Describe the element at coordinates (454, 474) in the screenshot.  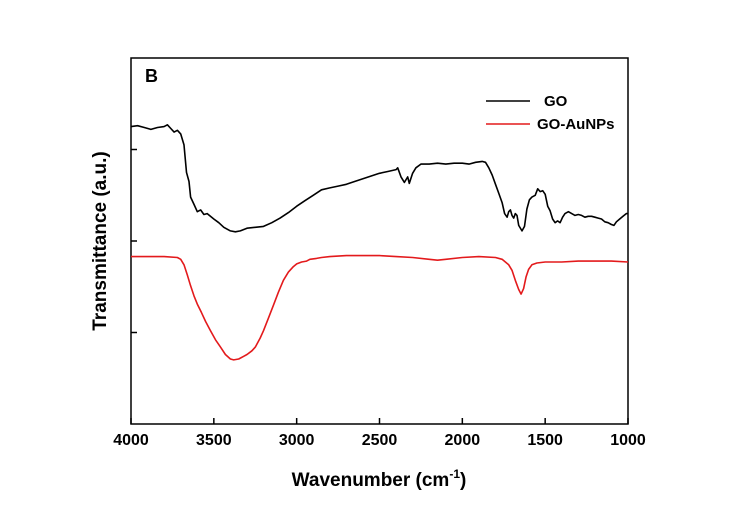
I see `x-axis-title-superscript: -1` at that location.